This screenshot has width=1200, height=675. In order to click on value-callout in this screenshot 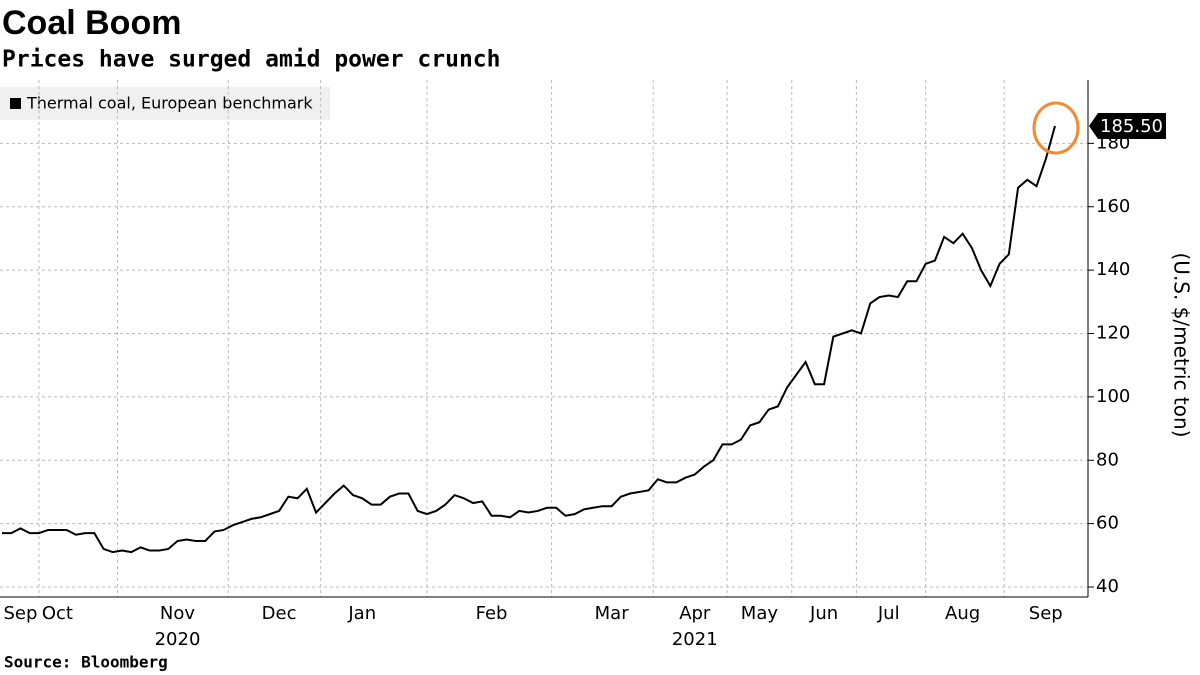, I will do `click(1127, 125)`.